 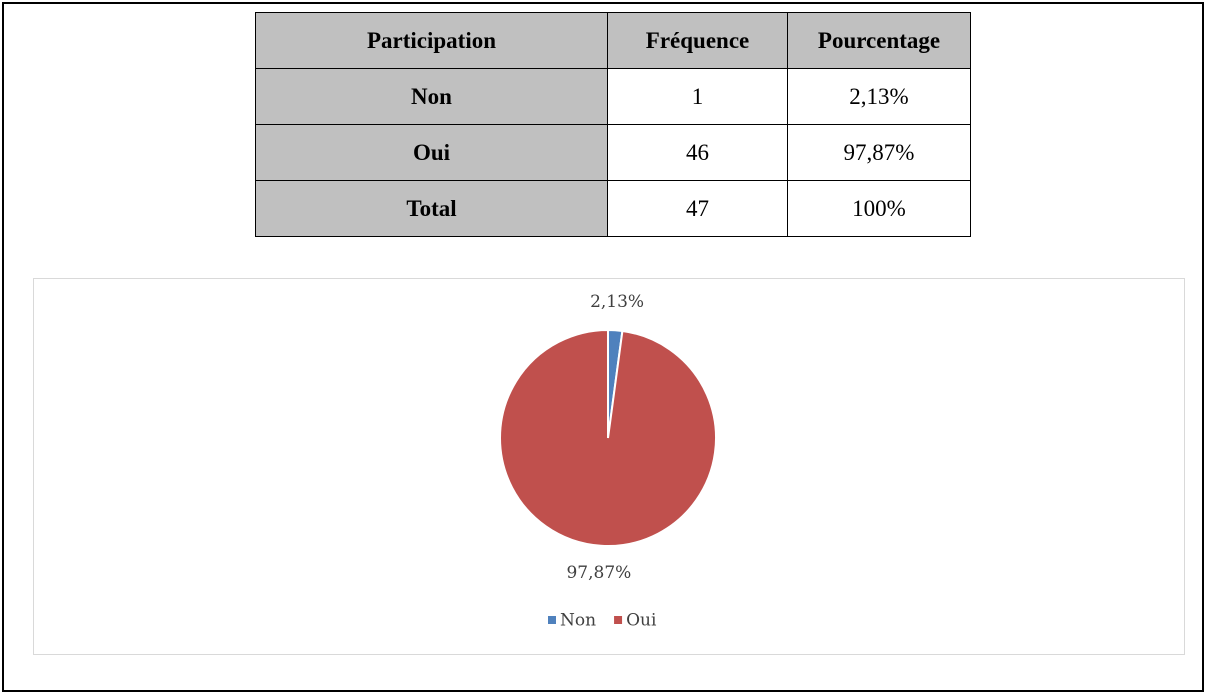 I want to click on table-cell: 100%, so click(x=879, y=208).